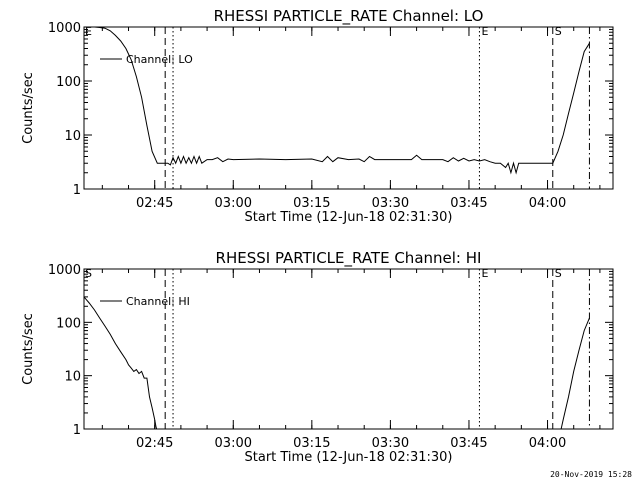 The image size is (640, 485). Describe the element at coordinates (349, 16) in the screenshot. I see `chart-title: RHESSI PARTICLE_RATE Channel: LO` at that location.